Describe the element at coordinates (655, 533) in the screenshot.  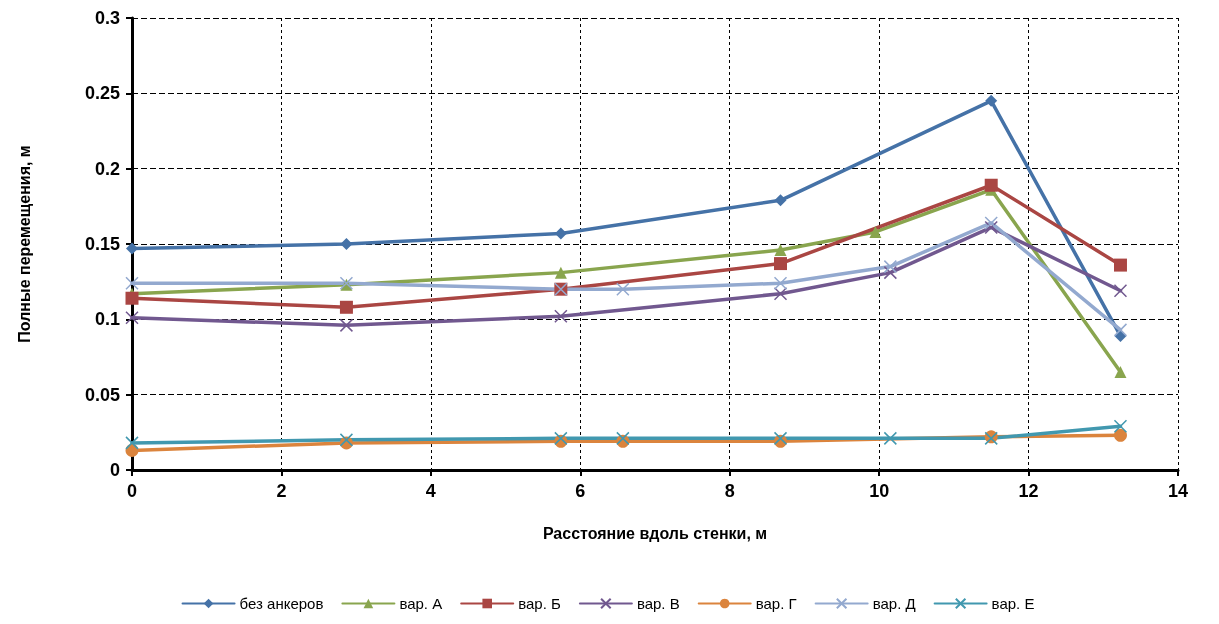
I see `x-axis-title: Расстояние вдоль стенки, м` at that location.